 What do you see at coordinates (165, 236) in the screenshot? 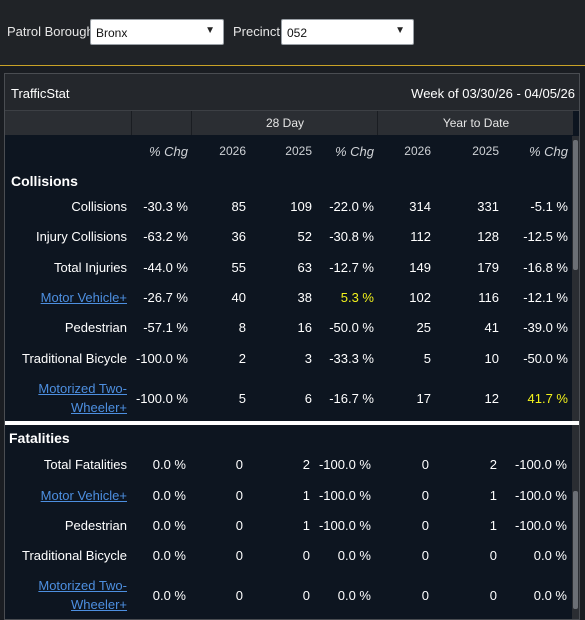
I see `week-chg: -63.2 %` at bounding box center [165, 236].